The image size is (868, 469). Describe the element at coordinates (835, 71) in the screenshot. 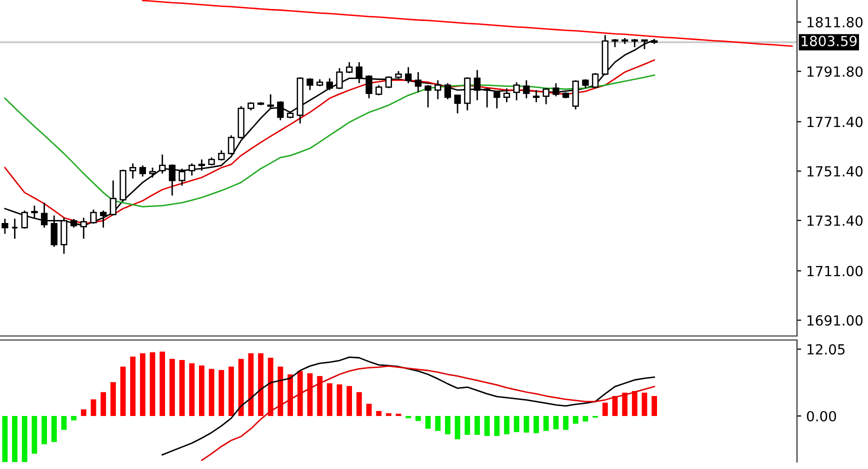

I see `y-tick-label: 1791.80` at that location.